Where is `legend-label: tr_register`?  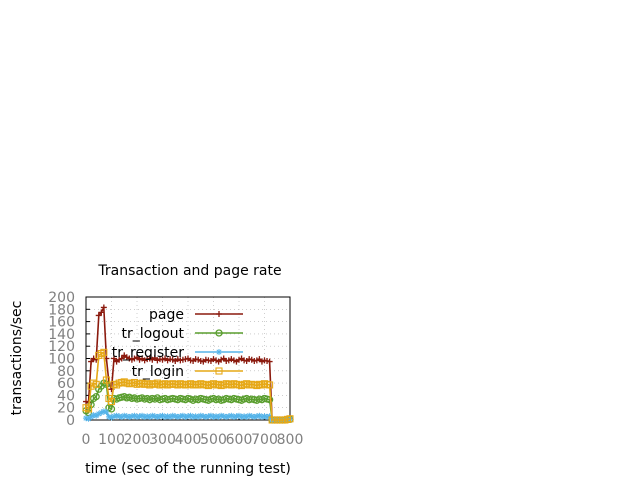
legend-label: tr_register is located at coordinates (148, 353).